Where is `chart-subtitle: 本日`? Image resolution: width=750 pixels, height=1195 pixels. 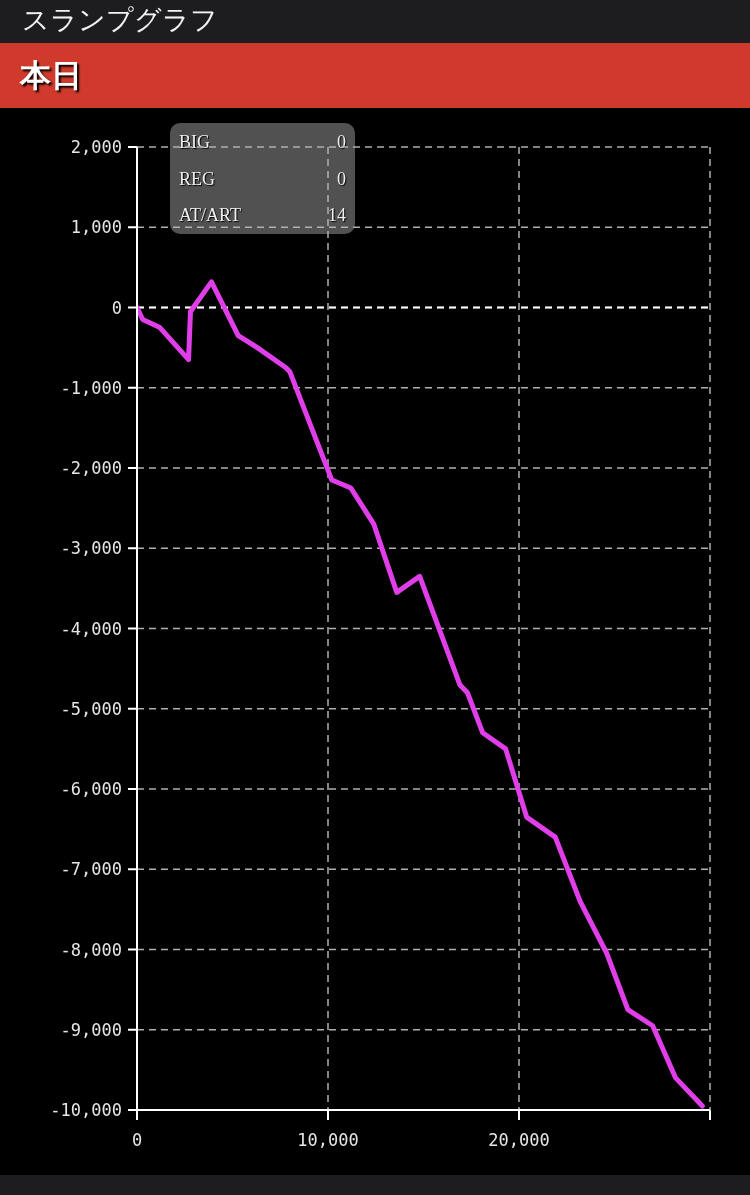 chart-subtitle: 本日 is located at coordinates (51, 76).